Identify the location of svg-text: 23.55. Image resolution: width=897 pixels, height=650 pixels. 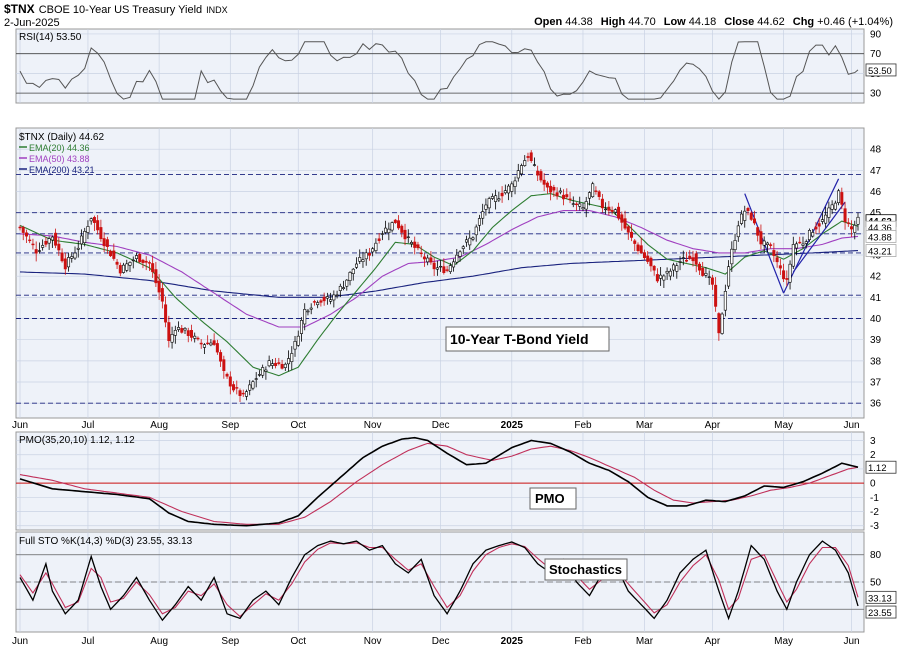
(880, 613).